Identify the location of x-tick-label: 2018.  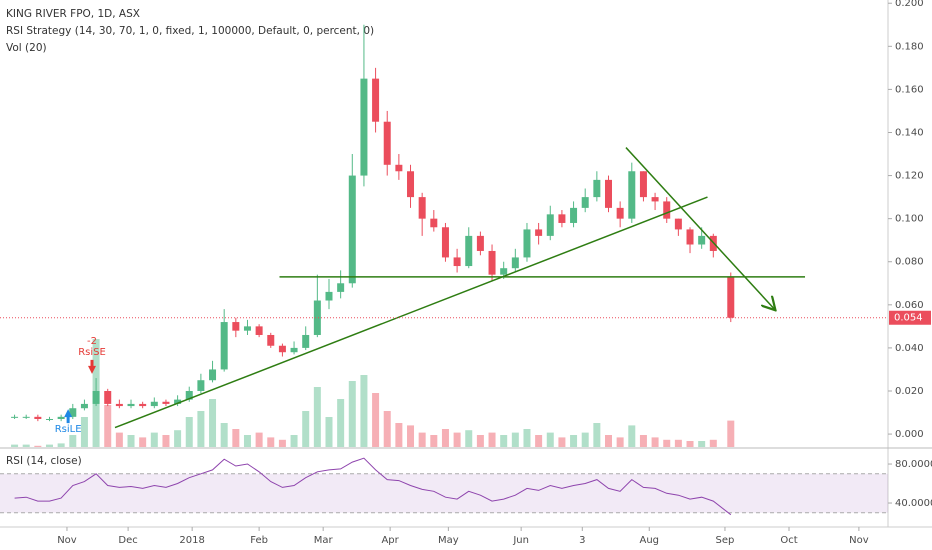
(191, 540).